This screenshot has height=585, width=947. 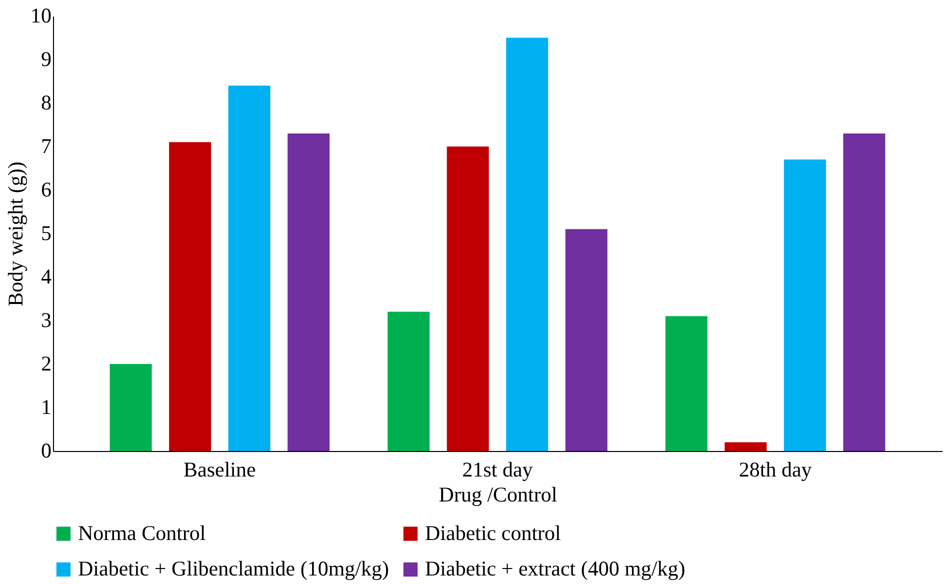 I want to click on y-tick-label: 8, so click(x=46, y=102).